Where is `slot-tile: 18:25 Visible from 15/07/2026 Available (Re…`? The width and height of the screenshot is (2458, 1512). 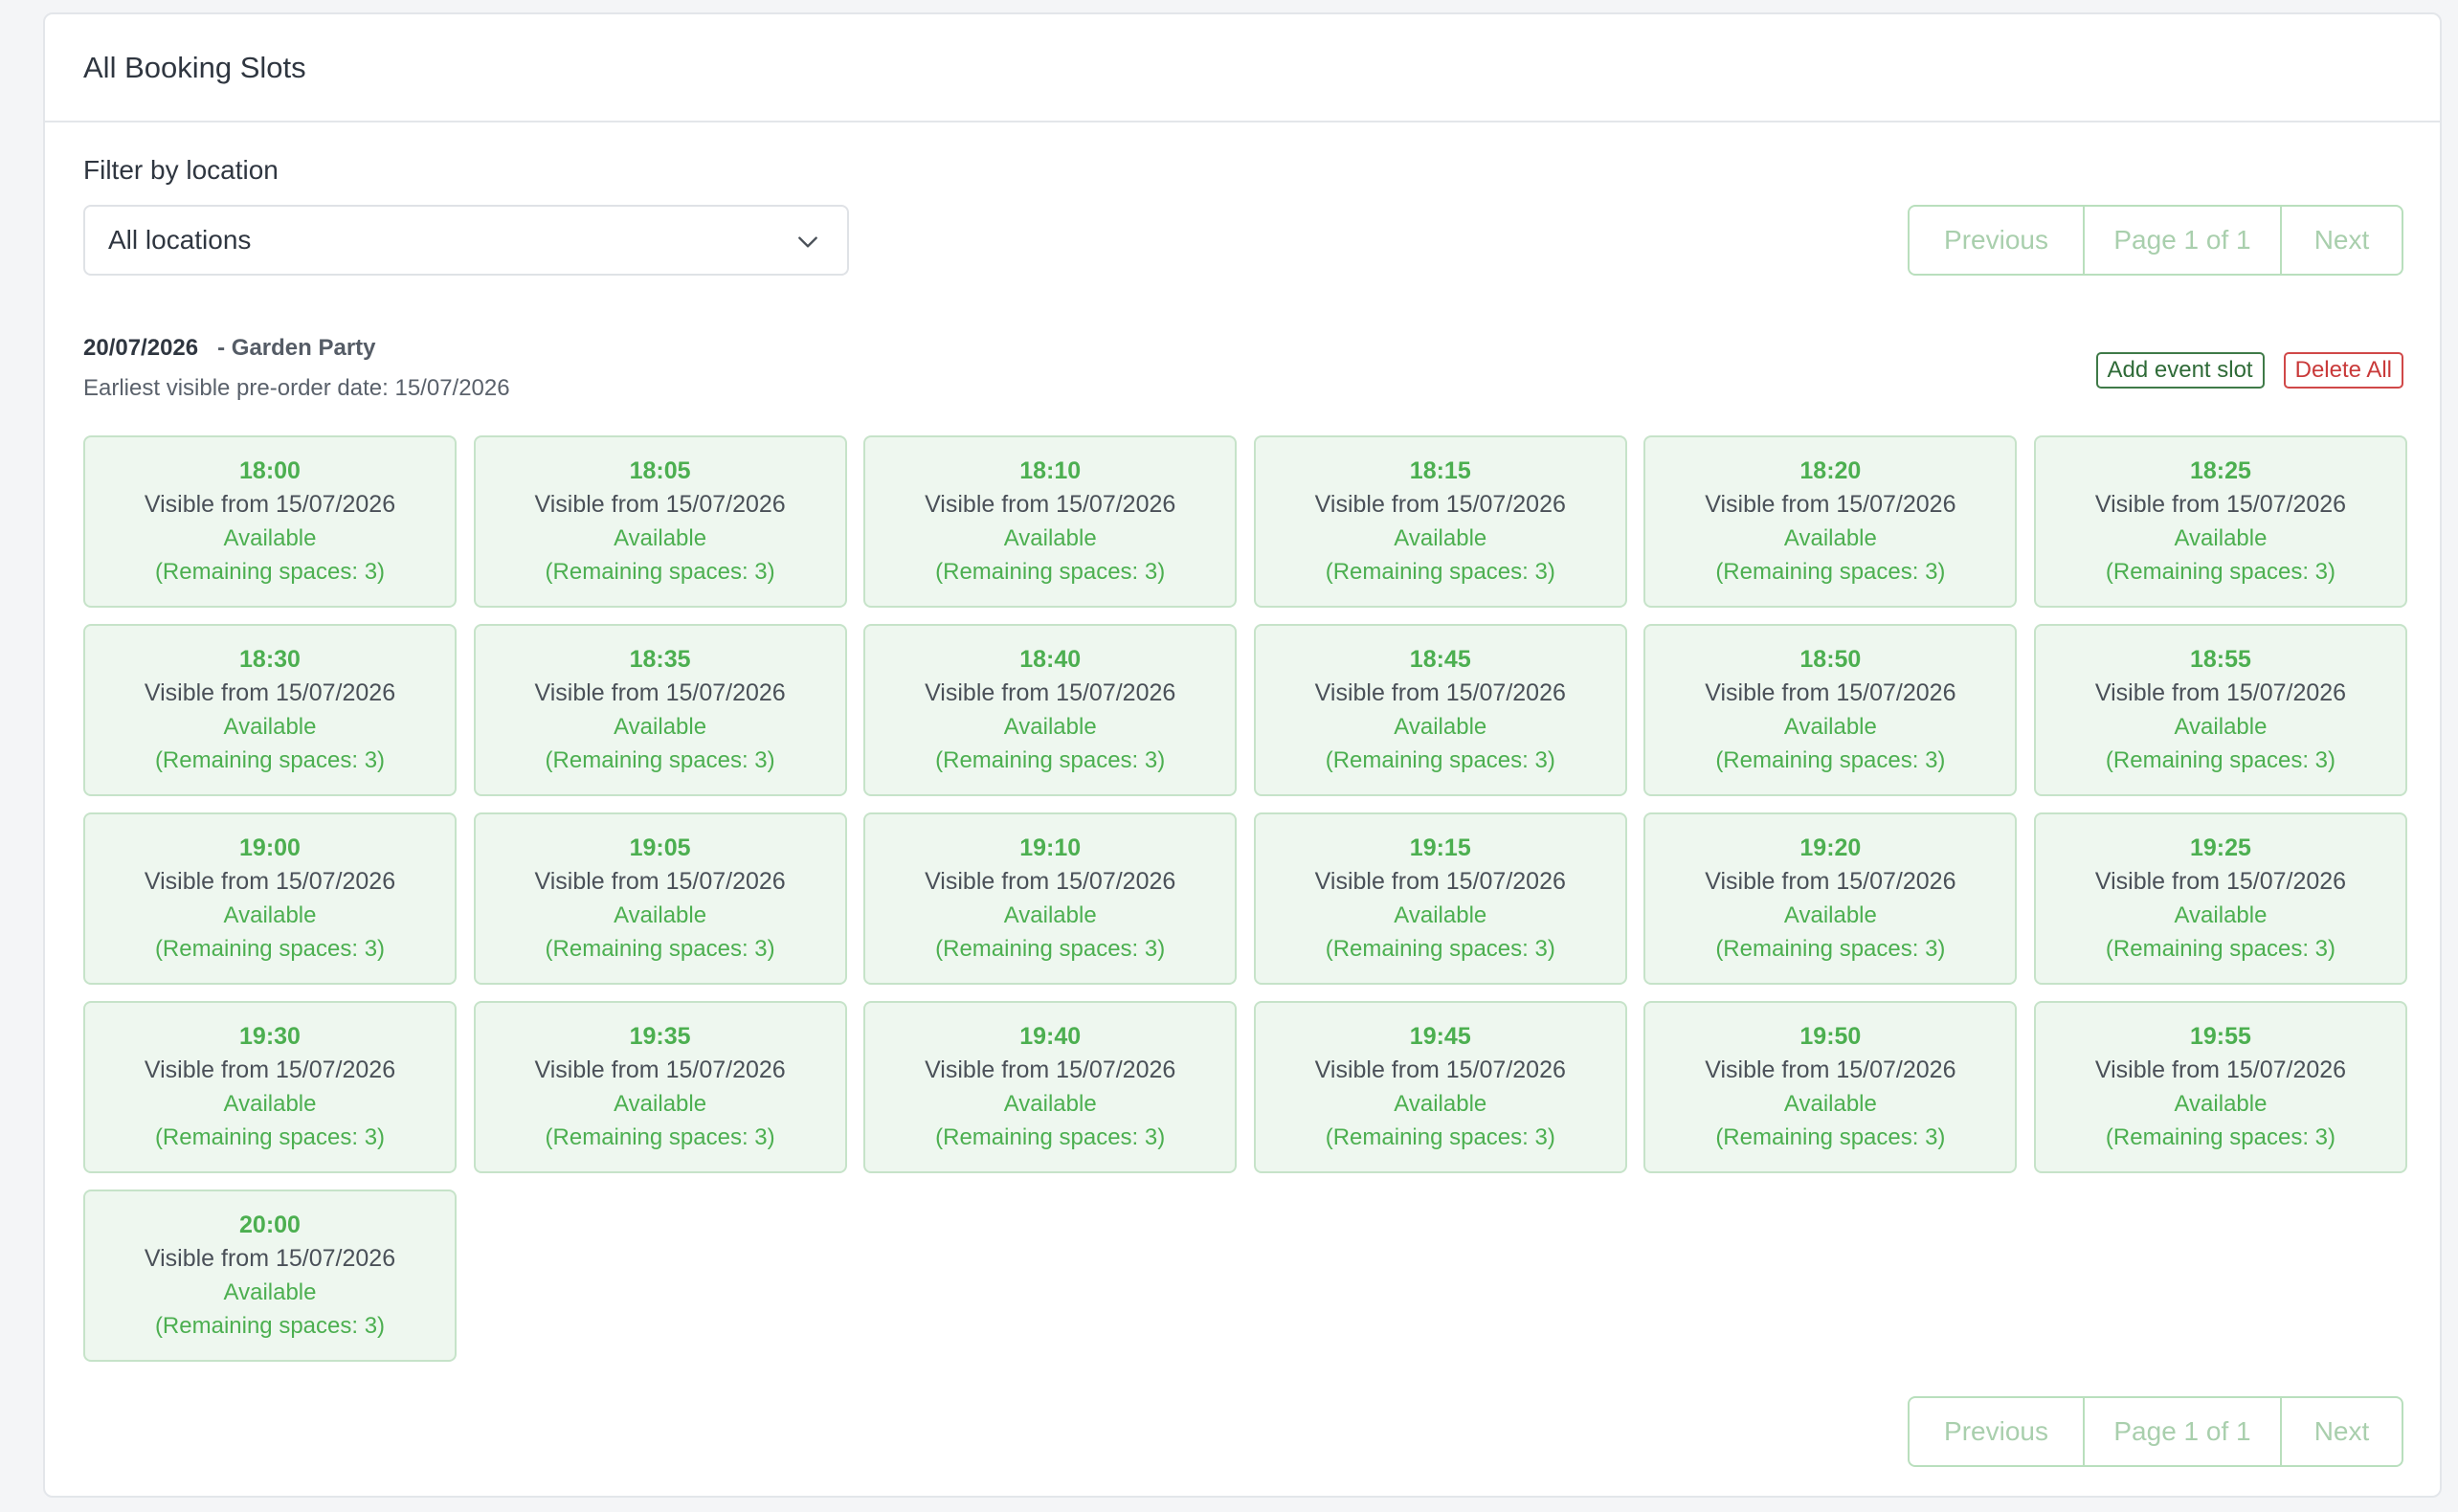 slot-tile: 18:25 Visible from 15/07/2026 Available (Re… is located at coordinates (2220, 521).